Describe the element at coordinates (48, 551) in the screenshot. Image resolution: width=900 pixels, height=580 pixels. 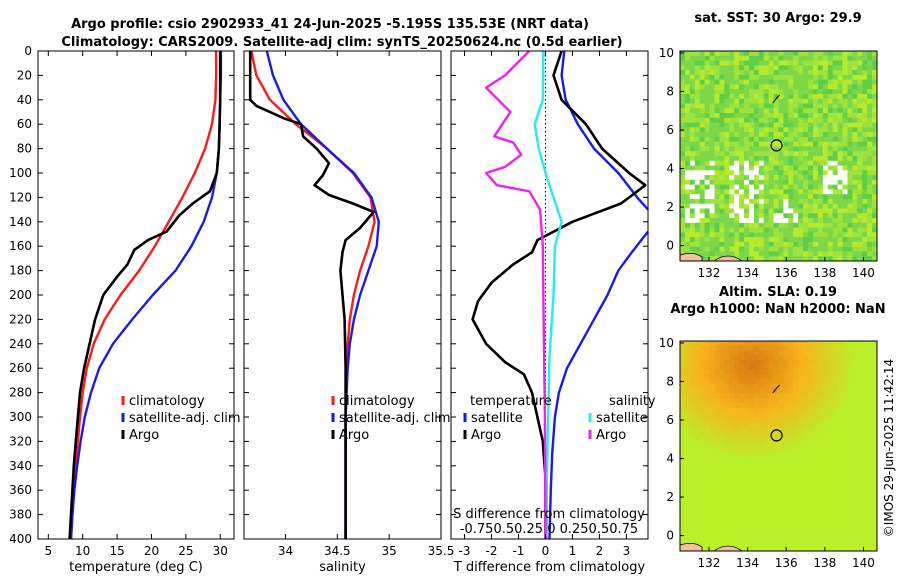
I see `x-tick-label: 5` at that location.